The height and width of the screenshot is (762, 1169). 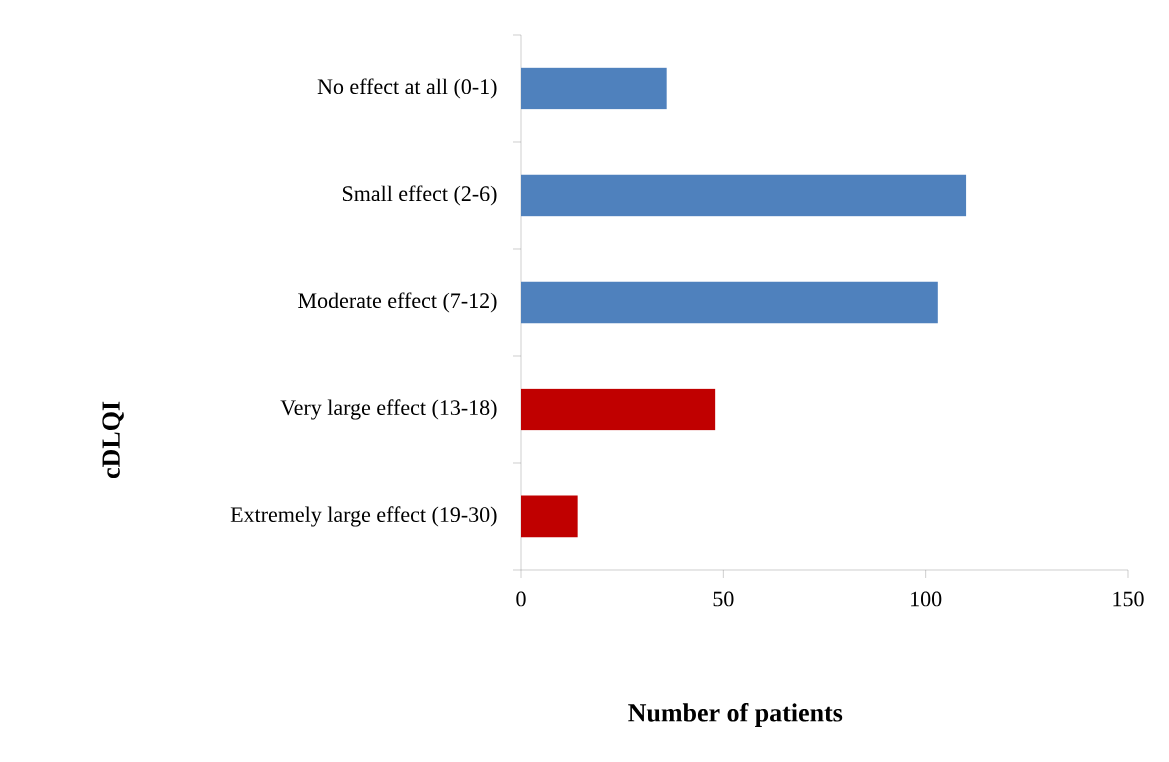 What do you see at coordinates (363, 516) in the screenshot?
I see `y-tick-label: Extremely large effect (19-30)` at bounding box center [363, 516].